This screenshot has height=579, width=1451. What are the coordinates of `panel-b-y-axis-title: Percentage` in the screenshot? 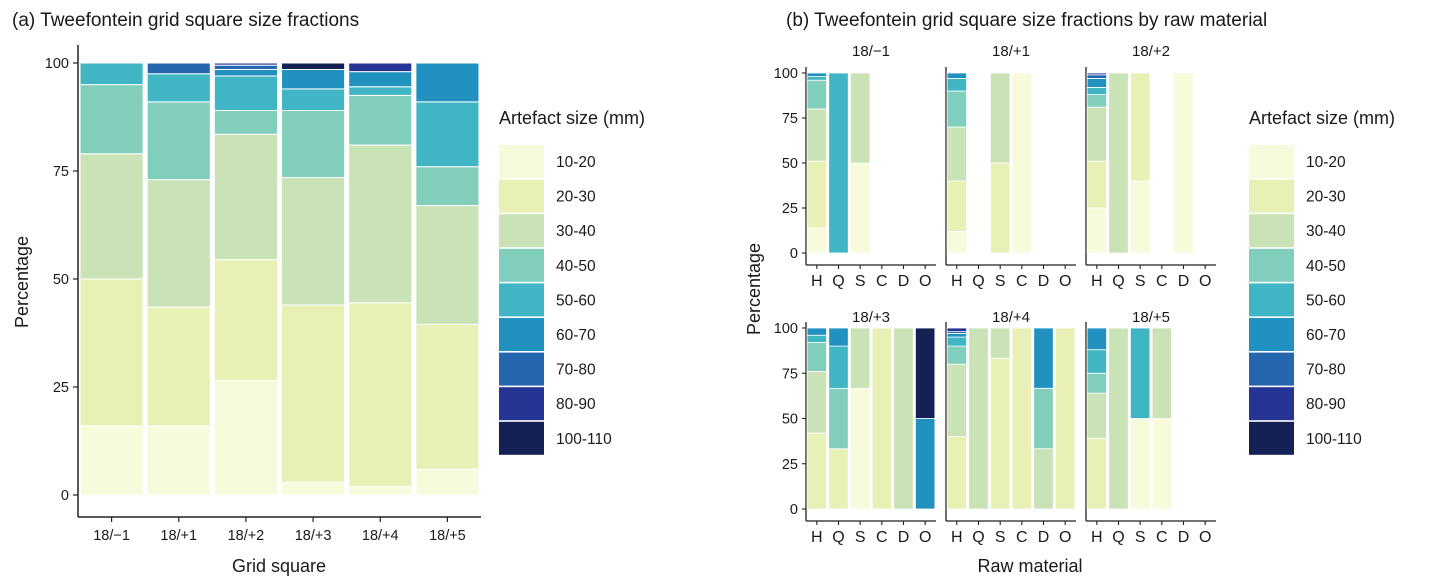 It's located at (754, 289).